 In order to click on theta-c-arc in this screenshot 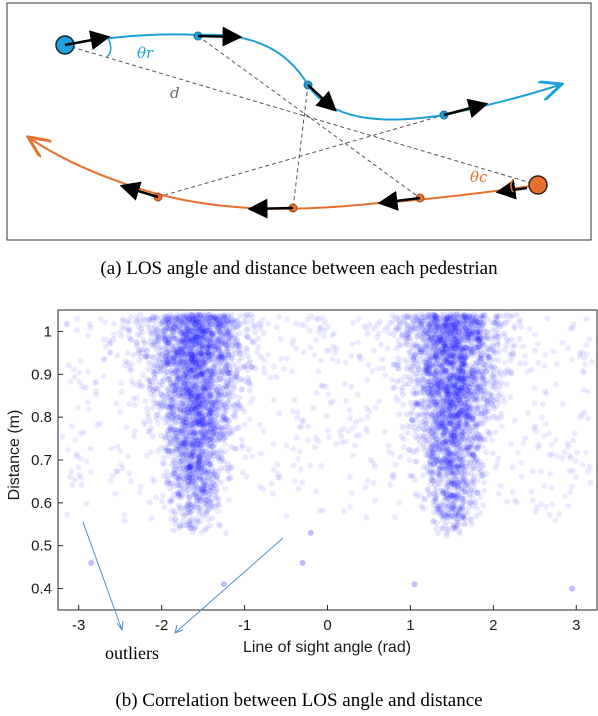, I will do `click(512, 185)`.